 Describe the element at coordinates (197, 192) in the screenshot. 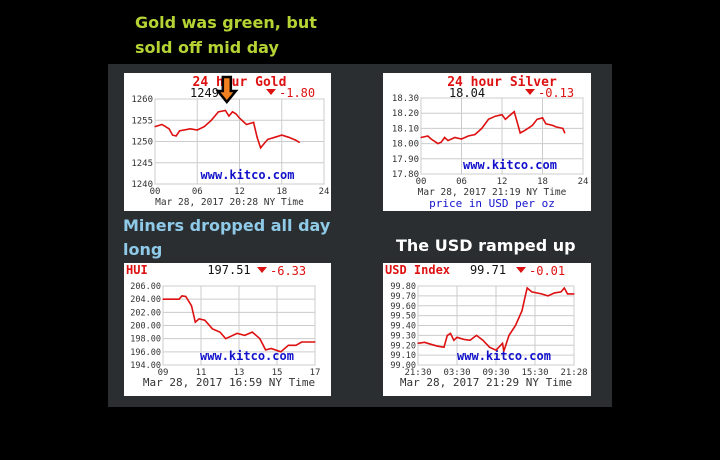

I see `x-tick-label: 06` at that location.